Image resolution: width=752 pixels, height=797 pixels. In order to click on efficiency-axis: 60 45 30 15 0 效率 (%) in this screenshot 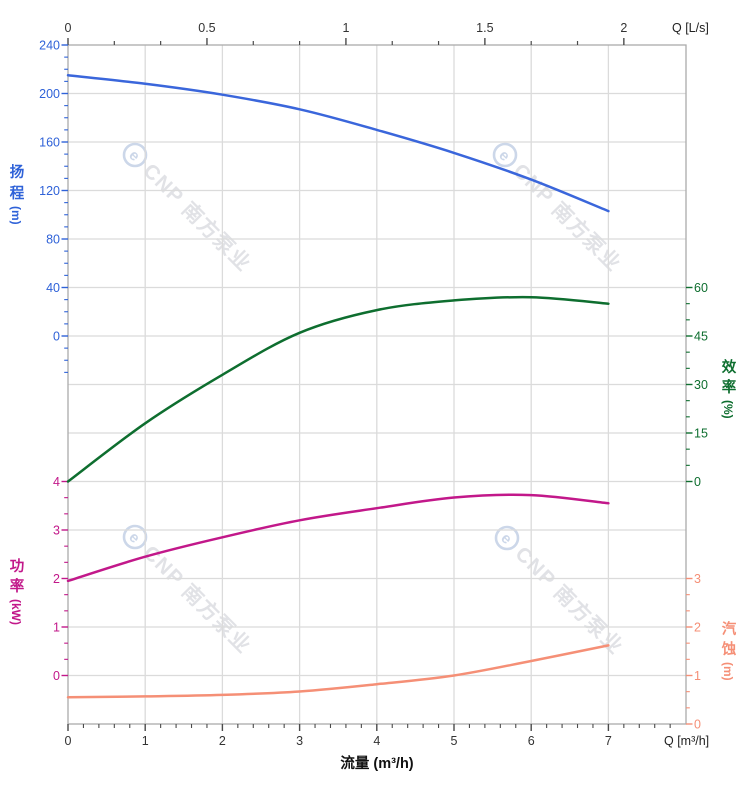, I will do `click(711, 385)`.